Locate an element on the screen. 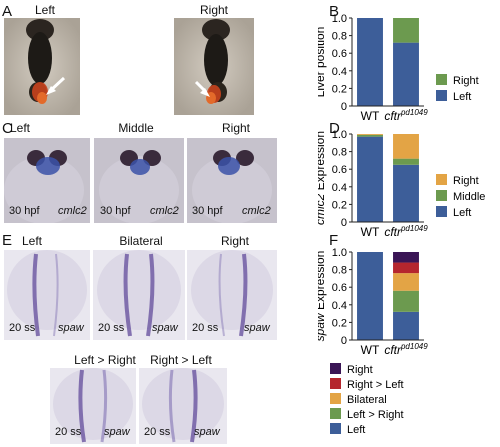 This screenshot has height=447, width=500. bar-segment-right-left is located at coordinates (406, 268).